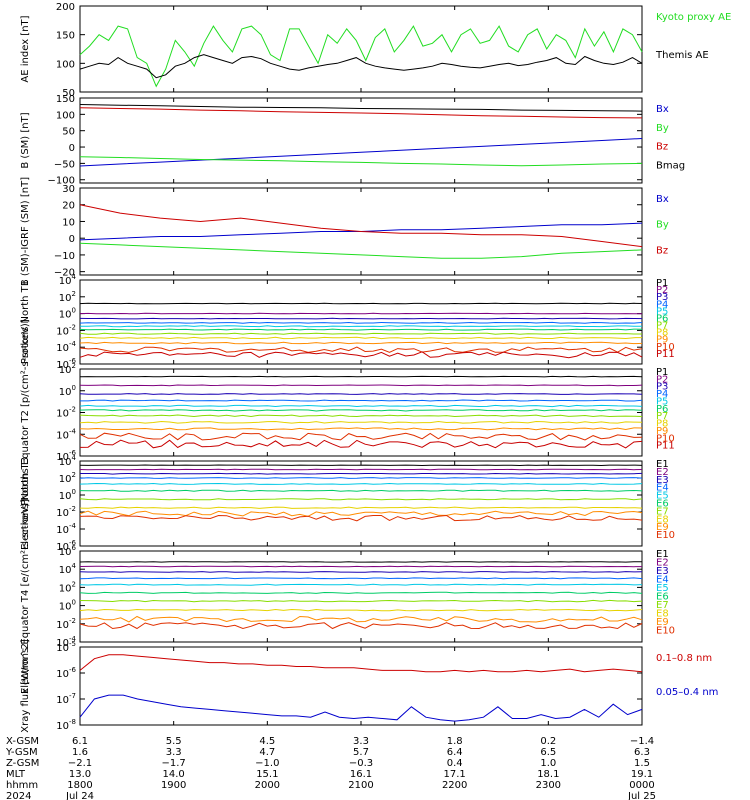 The image size is (750, 800). Describe the element at coordinates (80, 774) in the screenshot. I see `orbit-cell-3-0: 13.0` at that location.